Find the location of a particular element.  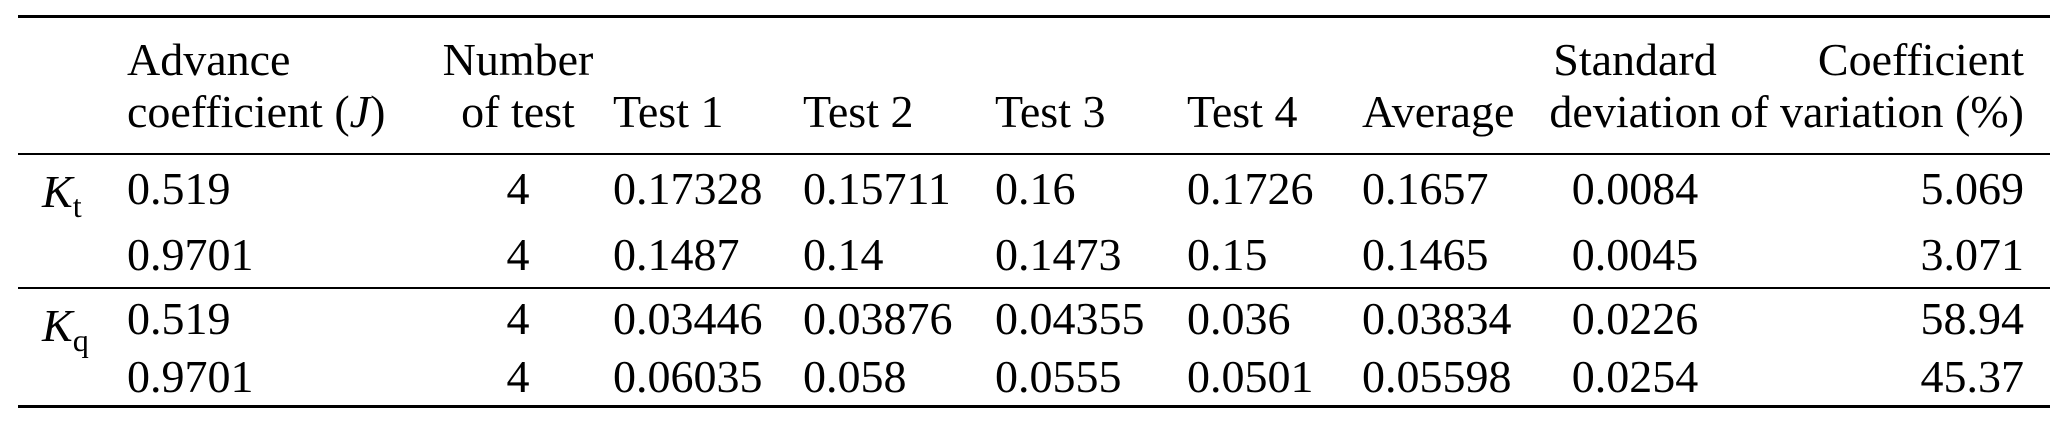

cell-test2: 0.15711 is located at coordinates (877, 188).